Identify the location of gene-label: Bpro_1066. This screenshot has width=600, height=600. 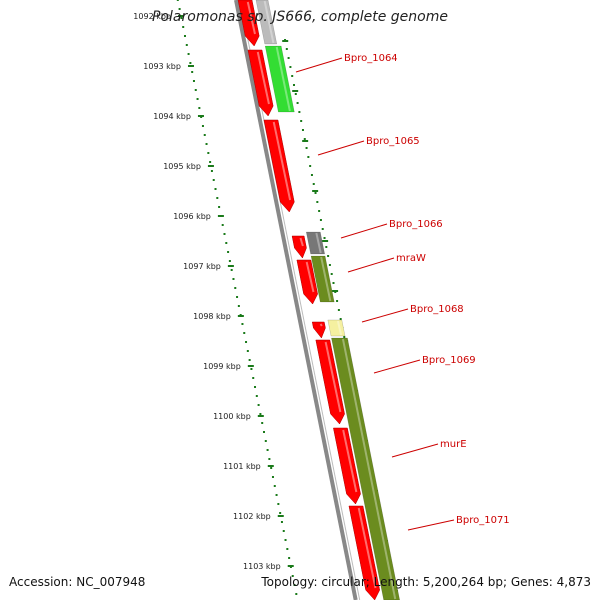
(416, 224).